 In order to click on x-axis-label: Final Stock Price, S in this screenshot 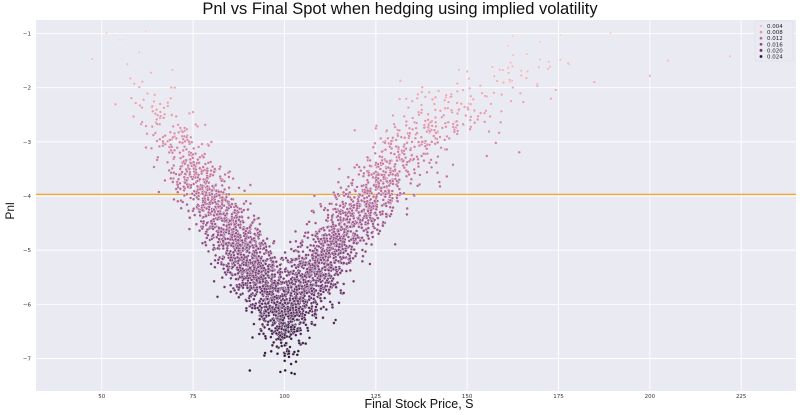, I will do `click(419, 404)`.